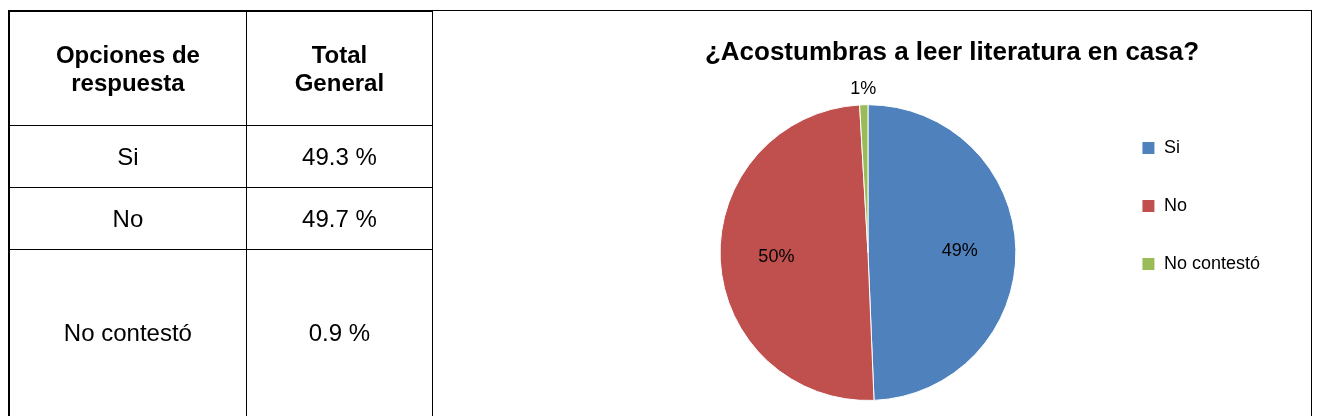  What do you see at coordinates (1212, 262) in the screenshot?
I see `legend-label: No contestó` at bounding box center [1212, 262].